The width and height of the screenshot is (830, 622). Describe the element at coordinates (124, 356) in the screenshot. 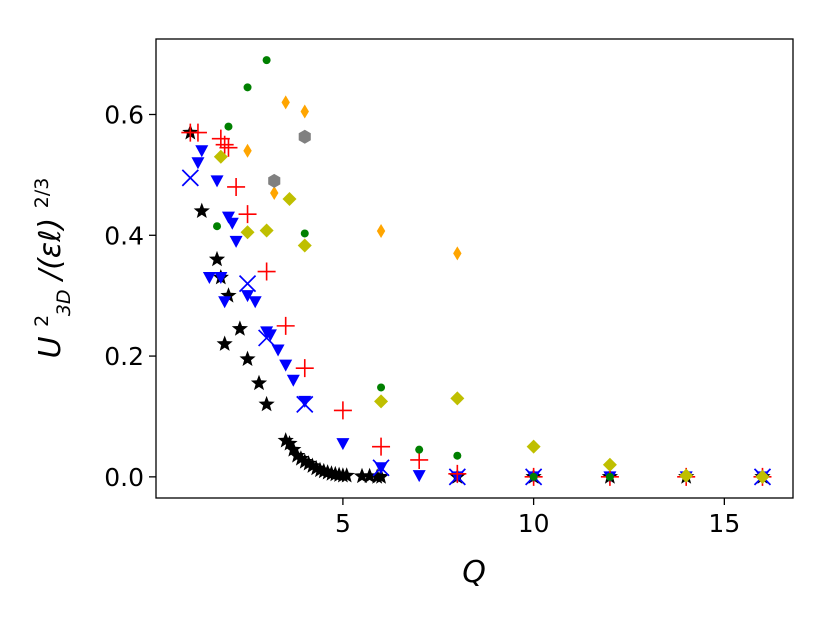

I see `y-tick-label: 0.2` at that location.